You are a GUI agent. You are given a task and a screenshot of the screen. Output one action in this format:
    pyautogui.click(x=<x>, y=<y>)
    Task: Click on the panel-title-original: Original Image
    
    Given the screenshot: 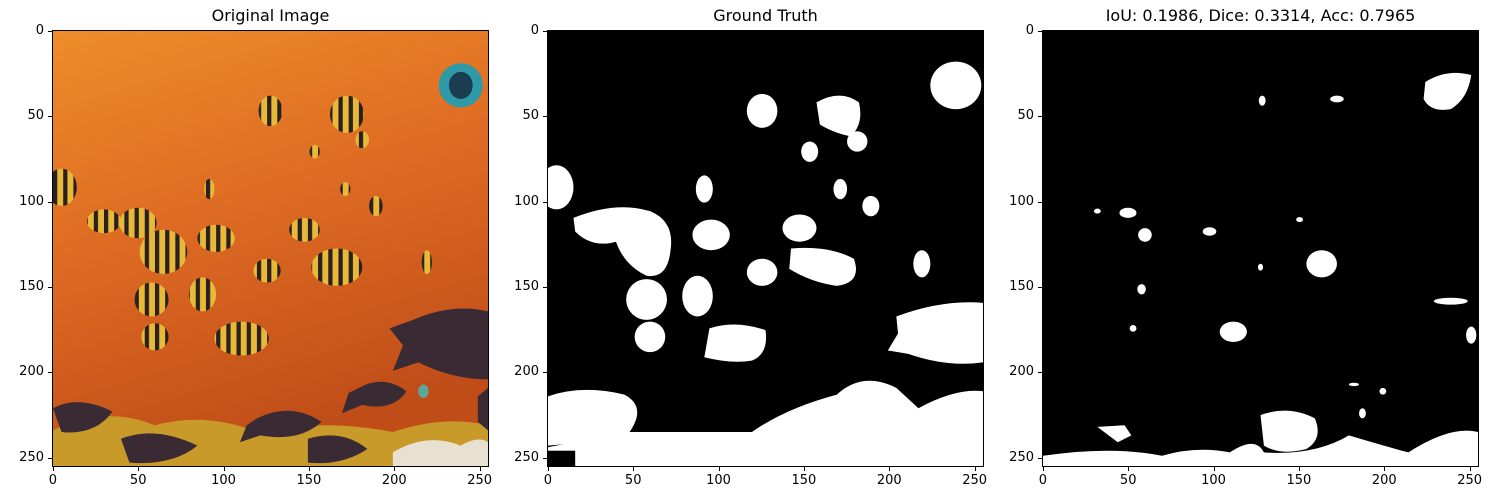 What is the action you would take?
    pyautogui.click(x=270, y=15)
    